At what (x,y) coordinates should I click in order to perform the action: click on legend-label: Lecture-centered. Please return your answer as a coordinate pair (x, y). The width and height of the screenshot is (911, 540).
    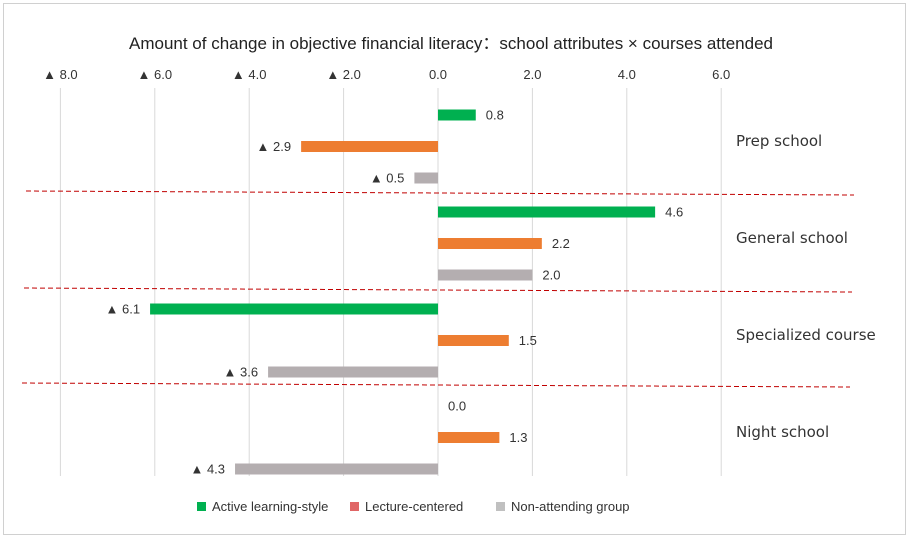
    Looking at the image, I should click on (414, 506).